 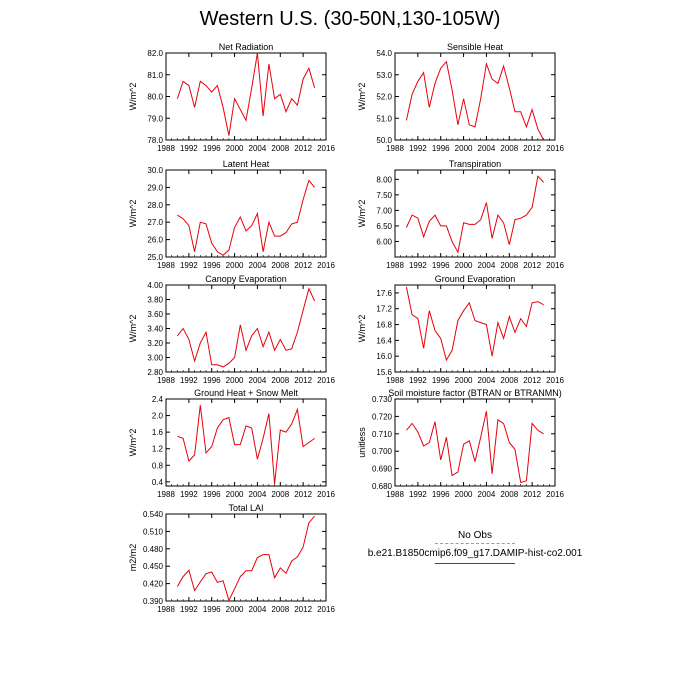 What do you see at coordinates (245, 508) in the screenshot?
I see `panel-title: Total LAI` at bounding box center [245, 508].